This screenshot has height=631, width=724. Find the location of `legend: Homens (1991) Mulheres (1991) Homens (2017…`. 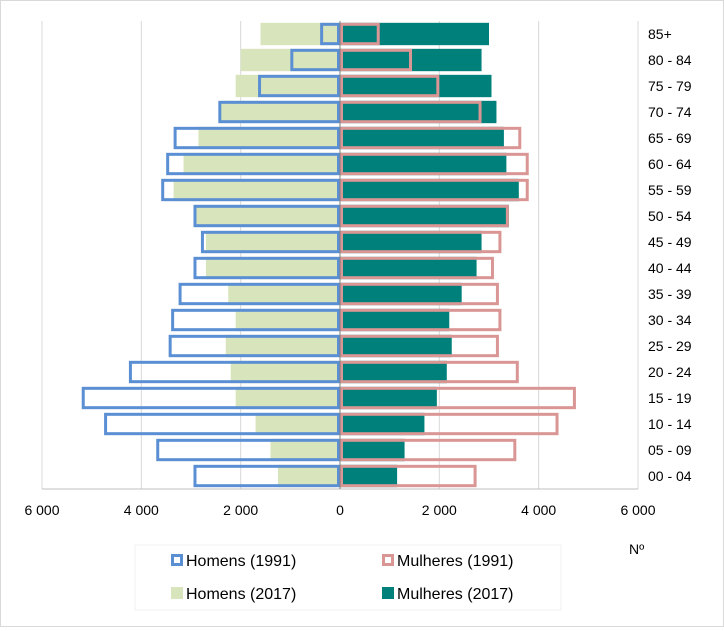

legend: Homens (1991) Mulheres (1991) Homens (2017… is located at coordinates (348, 577).